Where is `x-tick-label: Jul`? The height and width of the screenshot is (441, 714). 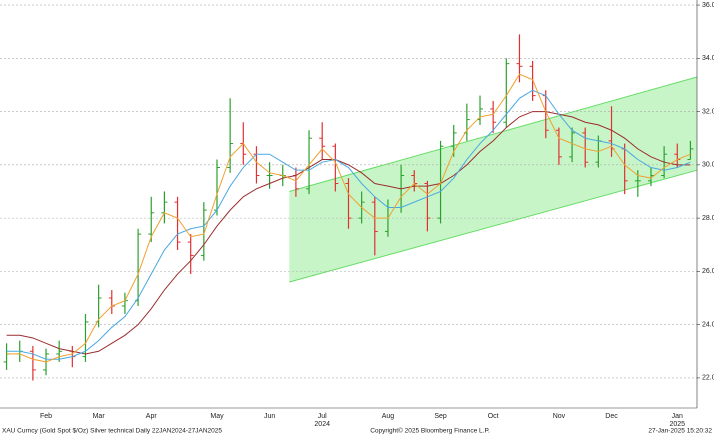
x-tick-label: Jul is located at coordinates (322, 416).